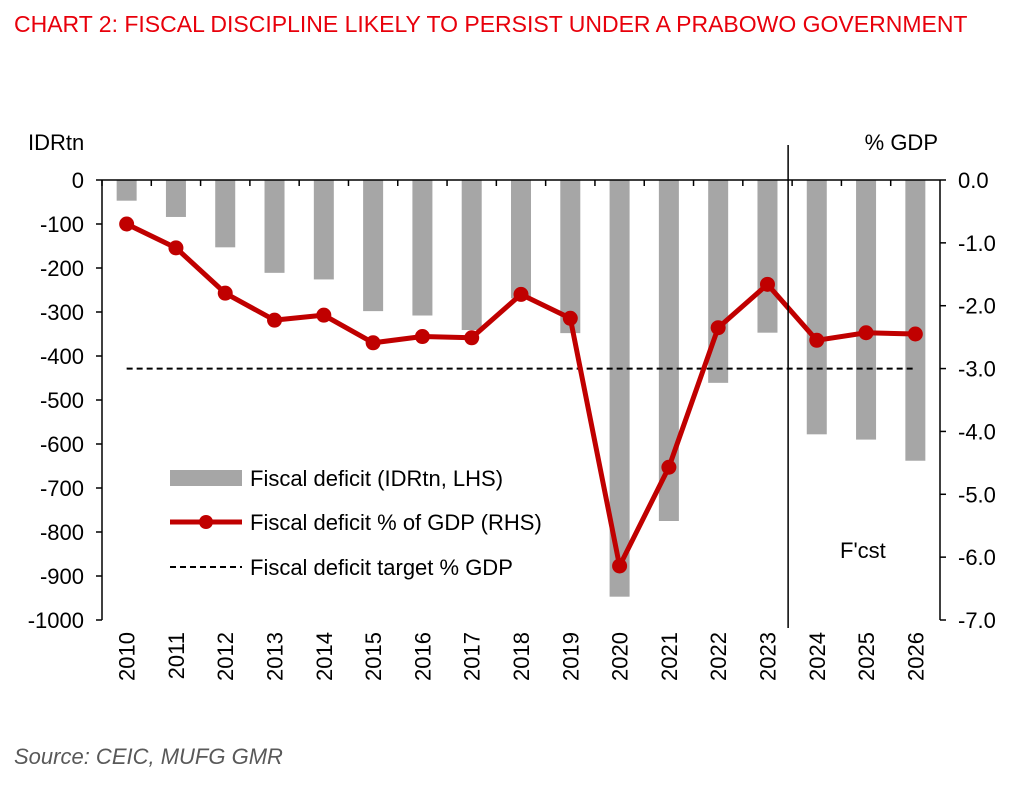 The width and height of the screenshot is (1022, 800). What do you see at coordinates (472, 656) in the screenshot?
I see `x-tick-label-2017: 2017` at bounding box center [472, 656].